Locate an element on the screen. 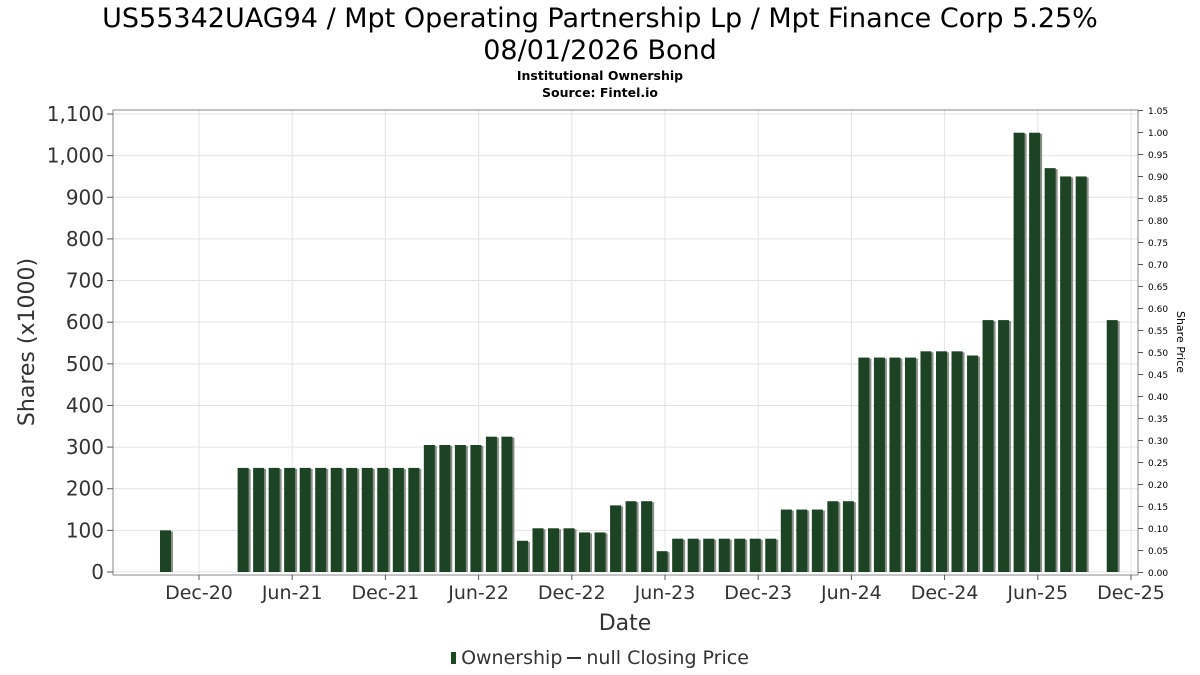 The height and width of the screenshot is (675, 1200). y-tick-label: 700 is located at coordinates (85, 281).